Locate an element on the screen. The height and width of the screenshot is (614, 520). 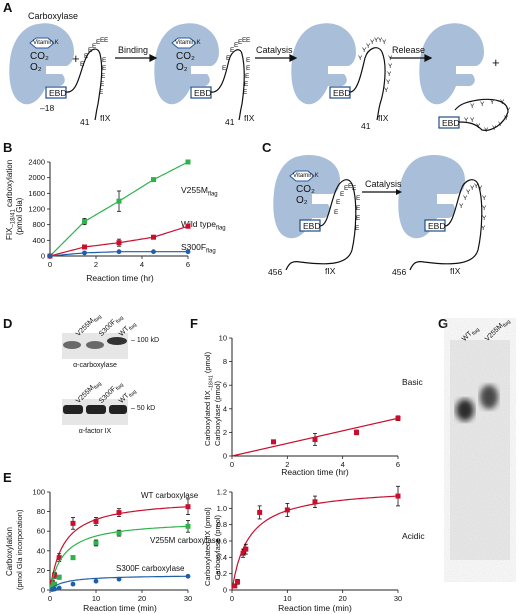
B-ytick-label-2: 800 is located at coordinates (38, 224).